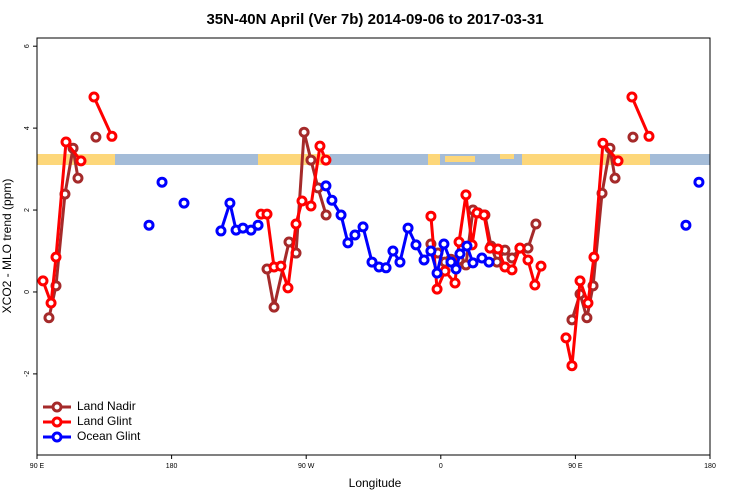 This screenshot has width=750, height=500. Describe the element at coordinates (575, 466) in the screenshot. I see `x-tick-label: 90 E` at that location.